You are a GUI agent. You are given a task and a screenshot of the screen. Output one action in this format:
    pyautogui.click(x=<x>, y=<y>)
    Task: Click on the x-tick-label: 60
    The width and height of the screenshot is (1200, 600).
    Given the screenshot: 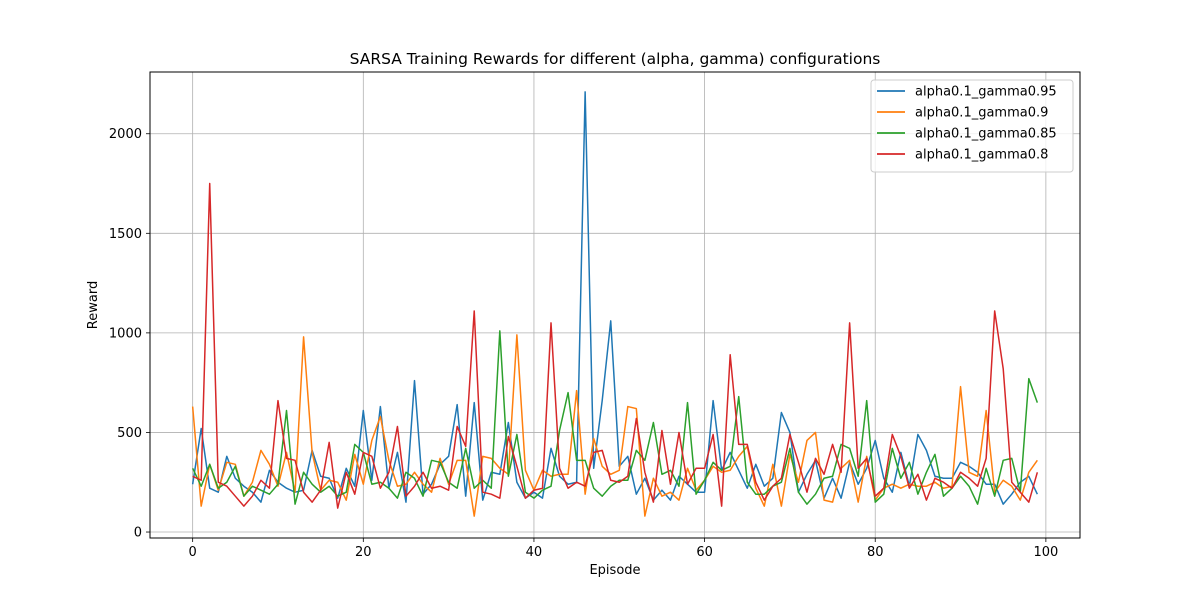 What is the action you would take?
    pyautogui.click(x=704, y=552)
    